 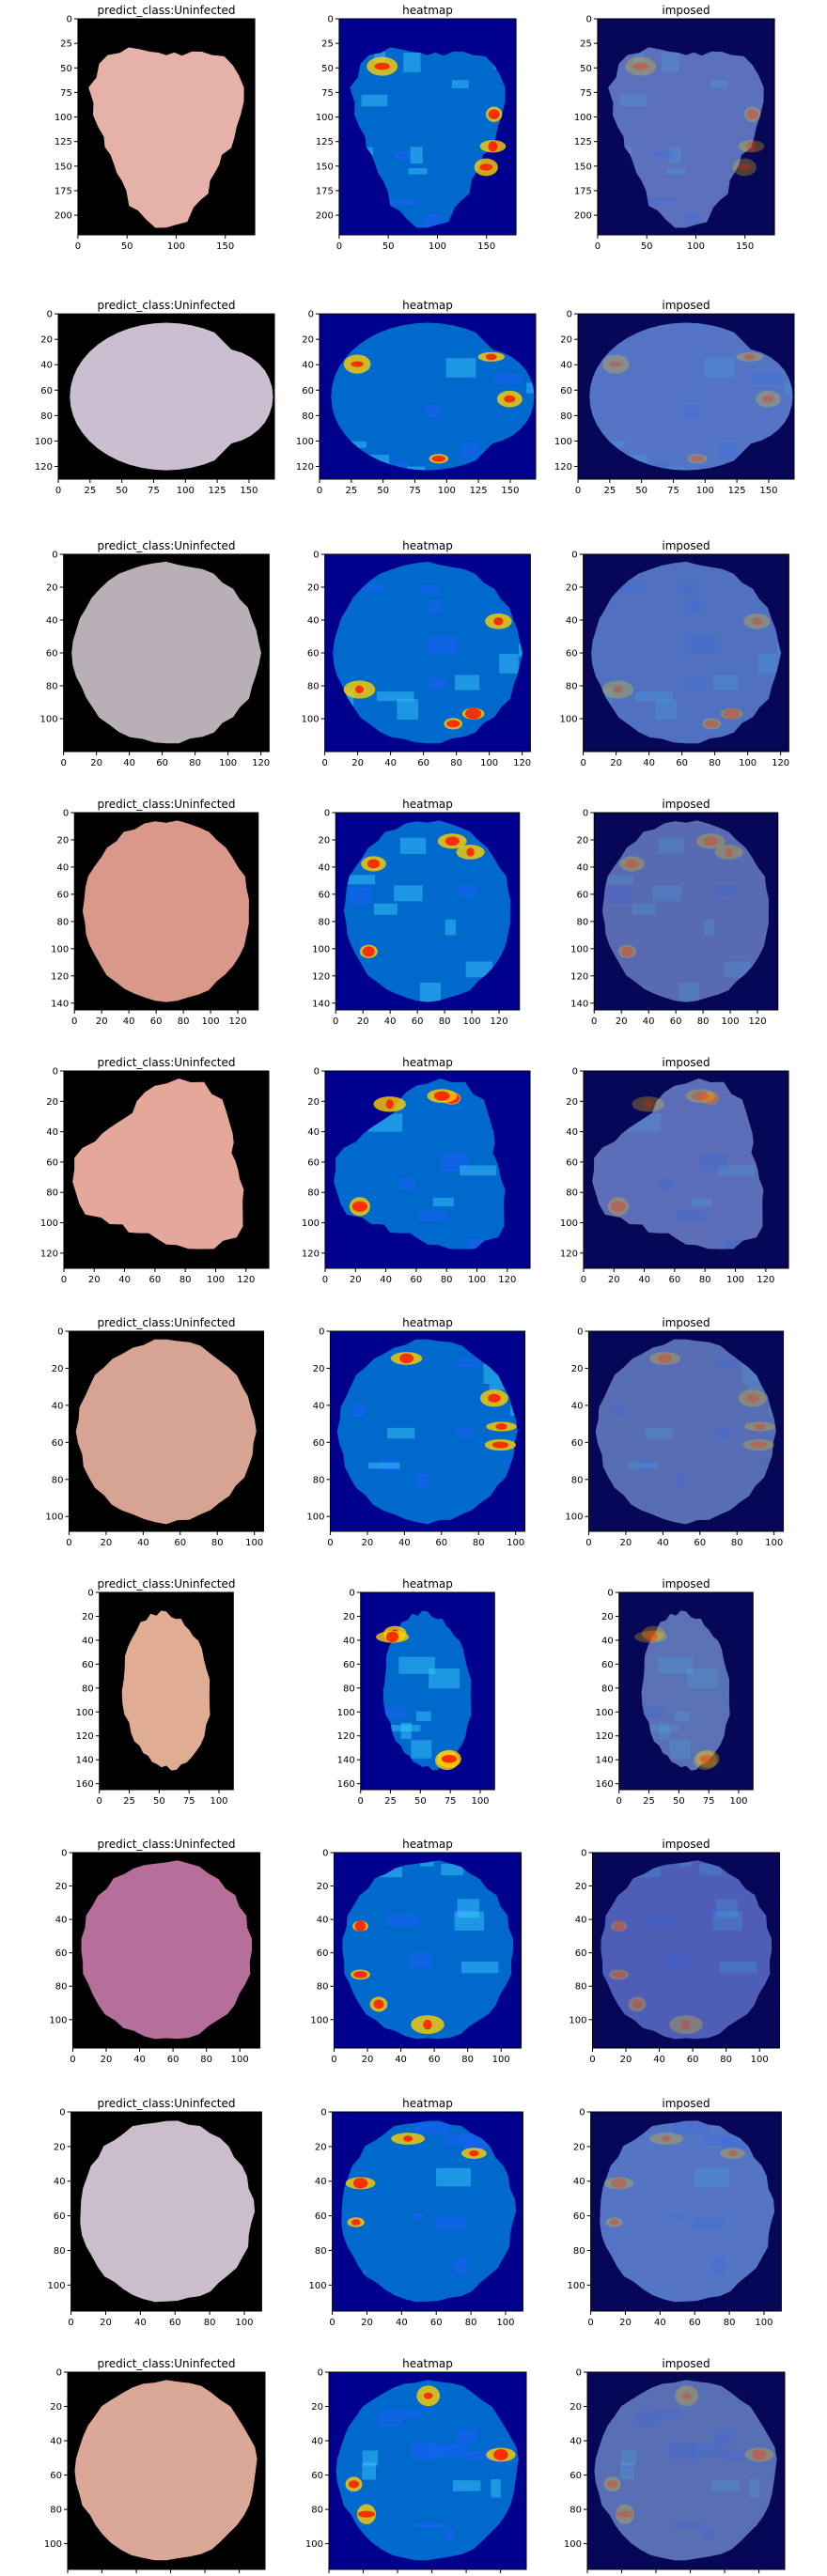 What do you see at coordinates (167, 2363) in the screenshot?
I see `panel-title: predict_class:Uninfected` at bounding box center [167, 2363].